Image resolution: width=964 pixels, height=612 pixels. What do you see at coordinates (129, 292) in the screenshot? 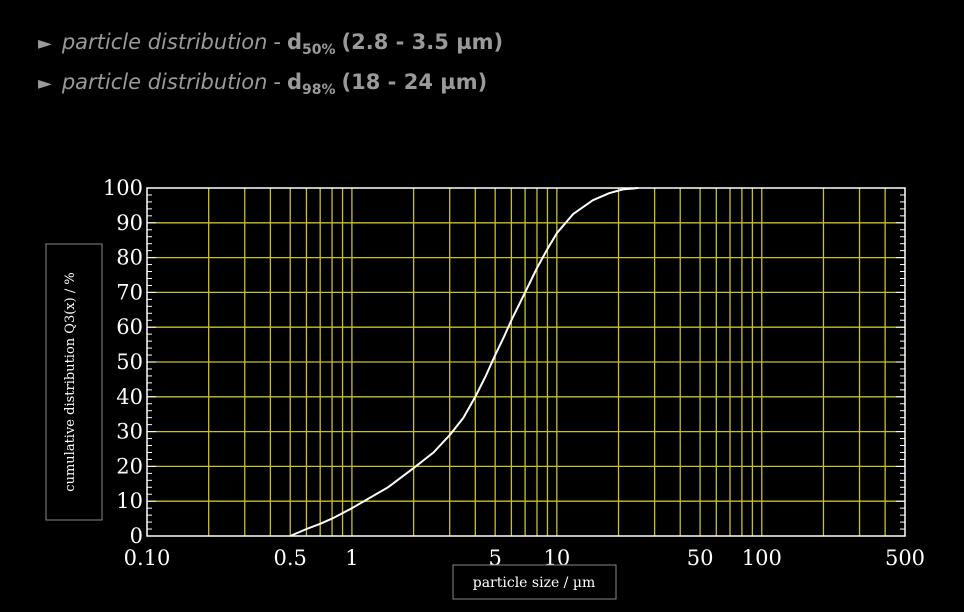
I see `y-tick-label: 70` at bounding box center [129, 292].